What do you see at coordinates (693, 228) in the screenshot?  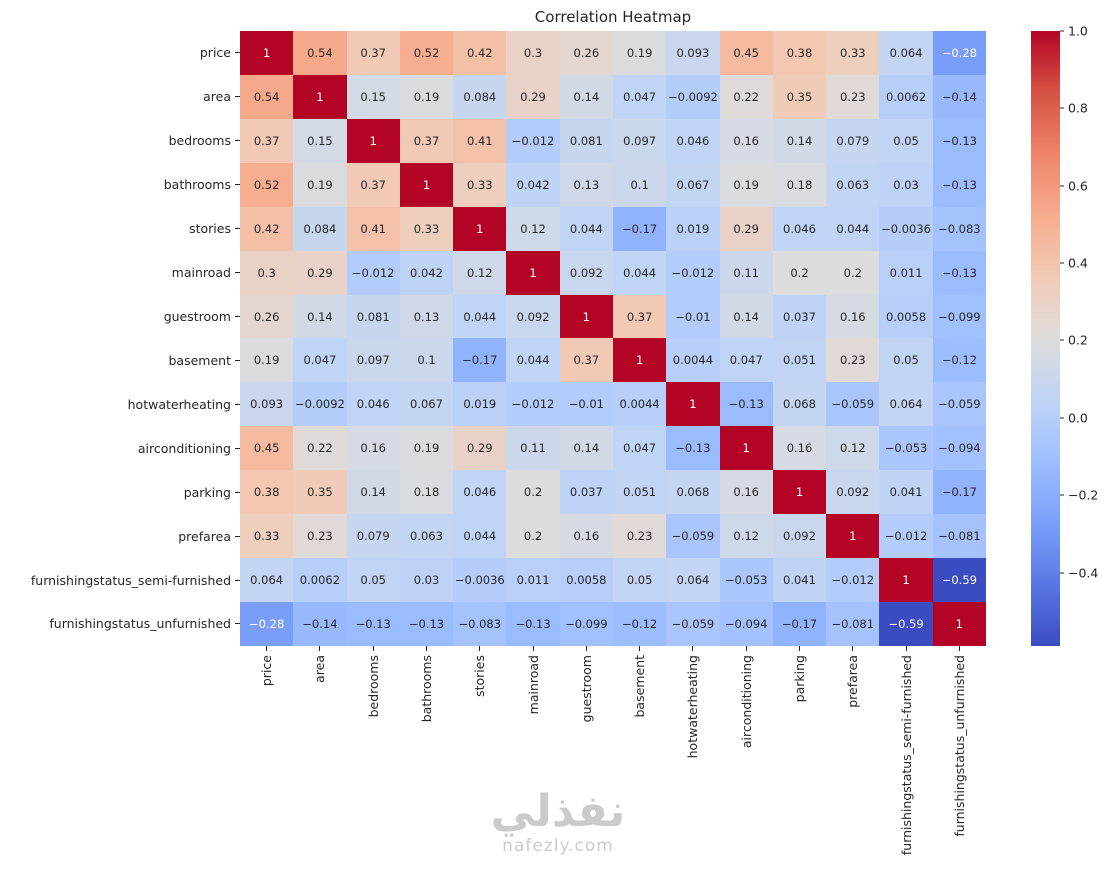 I see `heatmap-cell: 0.019` at bounding box center [693, 228].